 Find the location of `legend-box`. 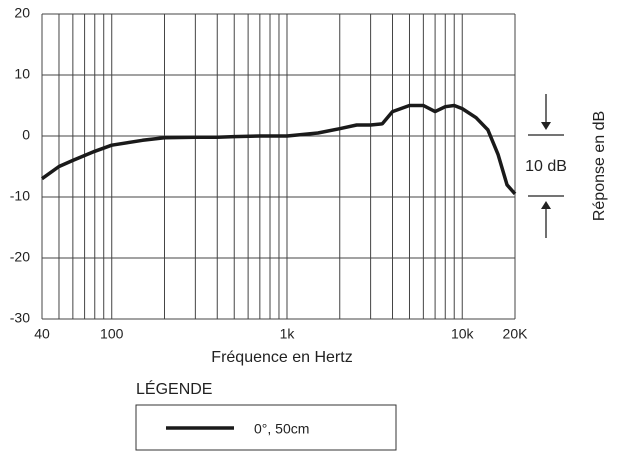

legend-box is located at coordinates (266, 427).